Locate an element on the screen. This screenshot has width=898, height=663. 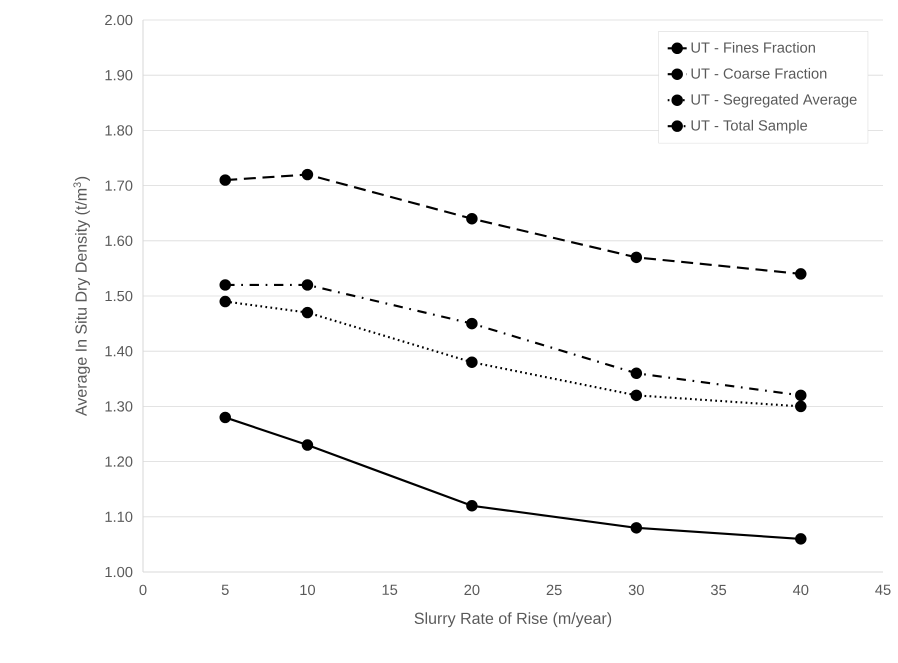
y-tick-label: 1.30 is located at coordinates (119, 406).